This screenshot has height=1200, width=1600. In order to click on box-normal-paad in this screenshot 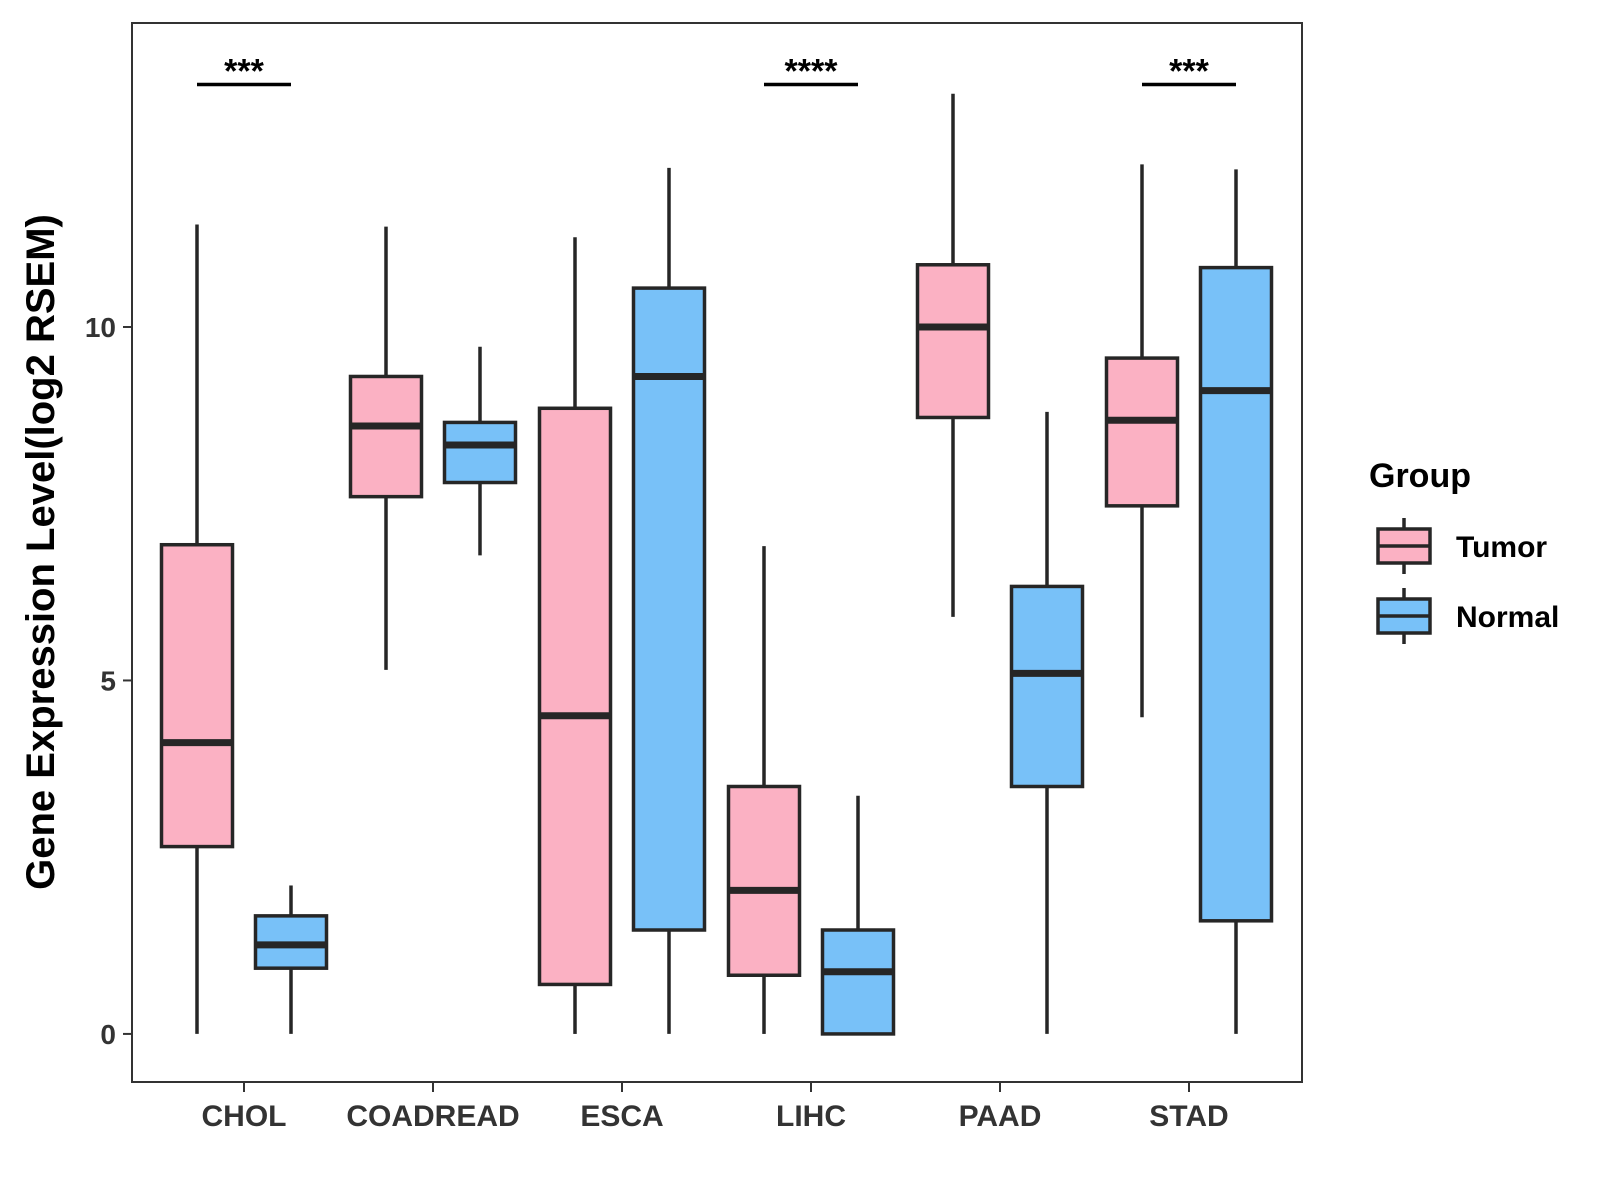, I will do `click(1047, 722)`.